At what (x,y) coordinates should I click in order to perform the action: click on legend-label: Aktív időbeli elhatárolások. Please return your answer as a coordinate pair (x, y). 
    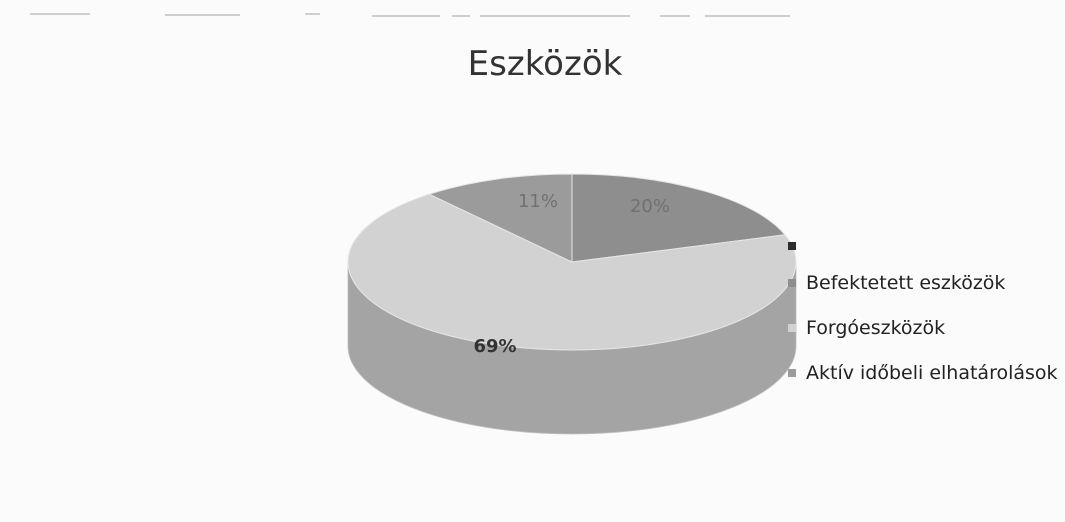
    Looking at the image, I should click on (932, 372).